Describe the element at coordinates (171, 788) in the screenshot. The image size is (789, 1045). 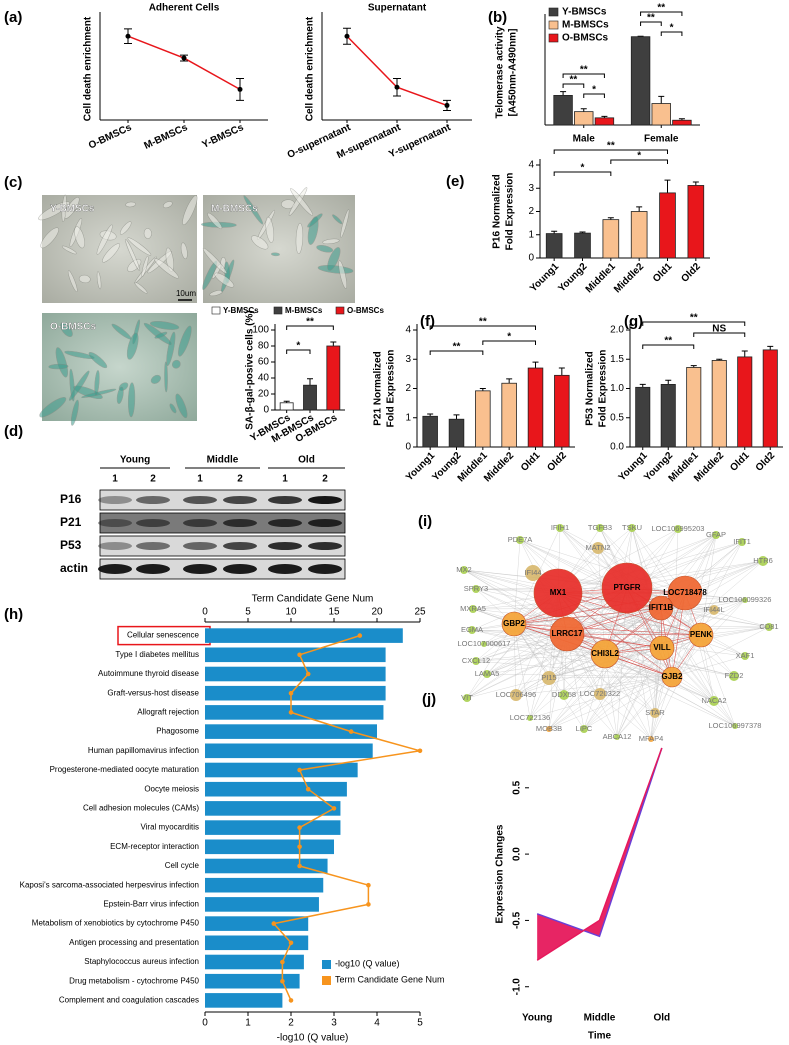
I see `y-tick-label: Oocyte meiosis` at that location.